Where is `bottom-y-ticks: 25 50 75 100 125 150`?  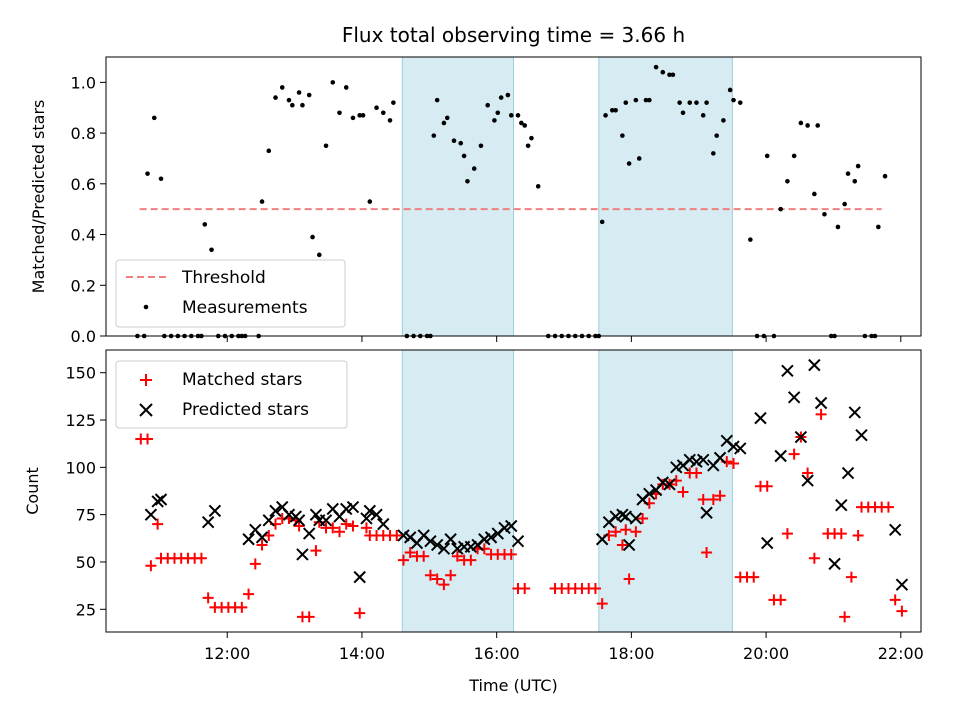
bottom-y-ticks: 25 50 75 100 125 150 is located at coordinates (85, 491).